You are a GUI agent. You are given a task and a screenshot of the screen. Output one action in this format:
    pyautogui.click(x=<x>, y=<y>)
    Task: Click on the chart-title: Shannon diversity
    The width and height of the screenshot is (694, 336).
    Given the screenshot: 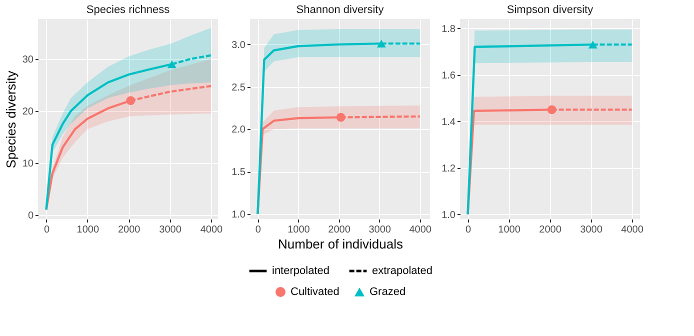 What is the action you would take?
    pyautogui.click(x=340, y=10)
    